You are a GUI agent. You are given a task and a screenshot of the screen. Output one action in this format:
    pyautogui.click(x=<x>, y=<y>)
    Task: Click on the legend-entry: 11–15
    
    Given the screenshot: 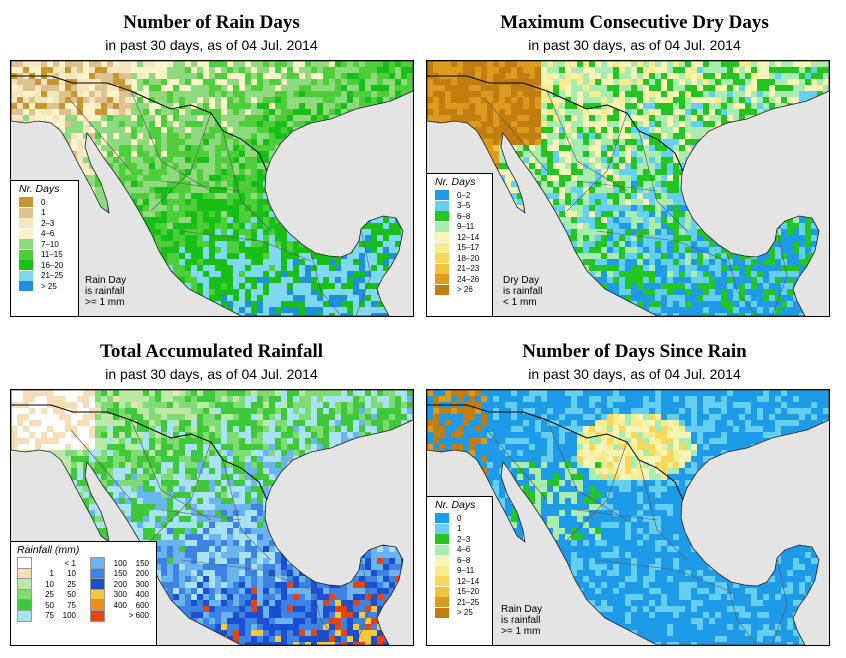 What is the action you would take?
    pyautogui.click(x=44, y=255)
    